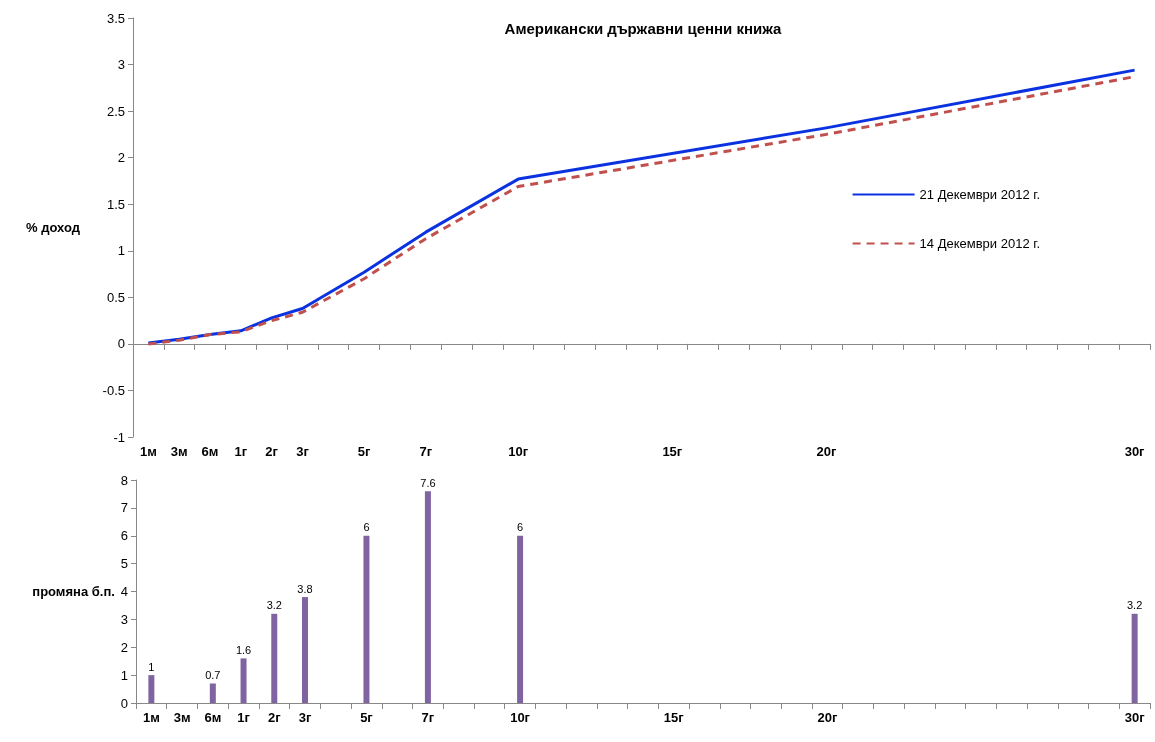  What do you see at coordinates (643, 28) in the screenshot?
I see `chart-title: Американски държавни ценни книжа` at bounding box center [643, 28].